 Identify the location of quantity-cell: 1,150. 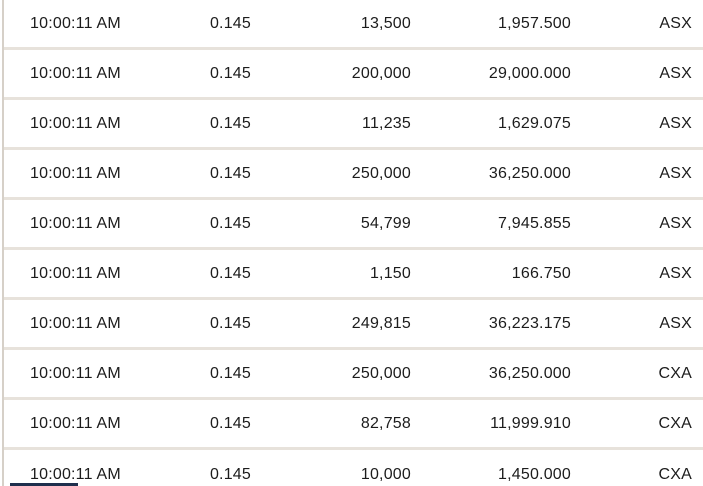
(390, 273).